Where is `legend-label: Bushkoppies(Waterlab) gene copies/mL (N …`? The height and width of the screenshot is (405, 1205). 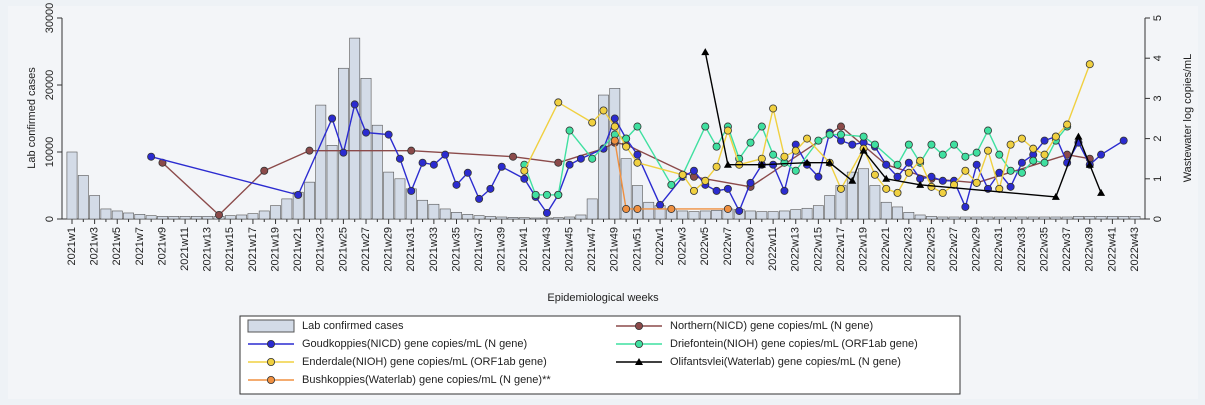
legend-label: Bushkoppies(Waterlab) gene copies/mL (N … is located at coordinates (426, 380).